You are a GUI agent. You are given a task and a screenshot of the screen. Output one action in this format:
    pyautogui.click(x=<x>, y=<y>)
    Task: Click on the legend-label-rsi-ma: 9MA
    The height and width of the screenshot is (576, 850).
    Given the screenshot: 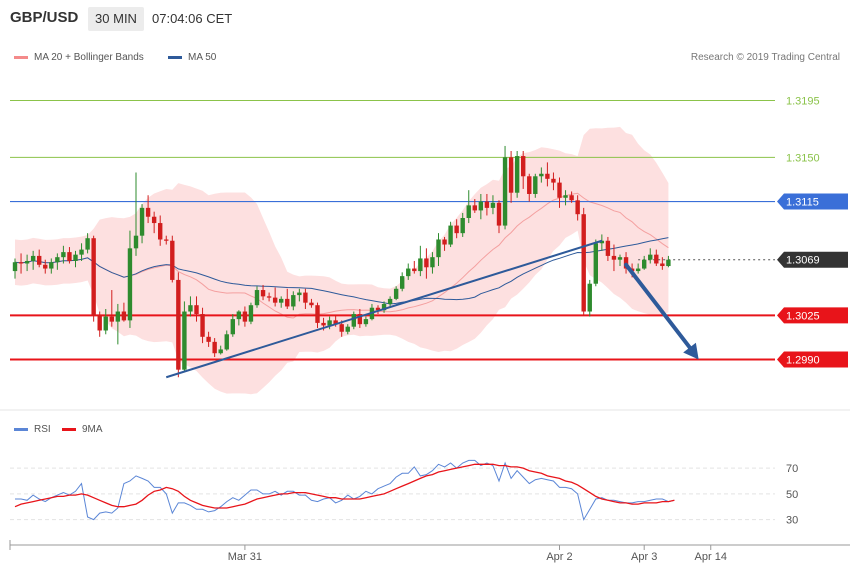 What is the action you would take?
    pyautogui.click(x=92, y=429)
    